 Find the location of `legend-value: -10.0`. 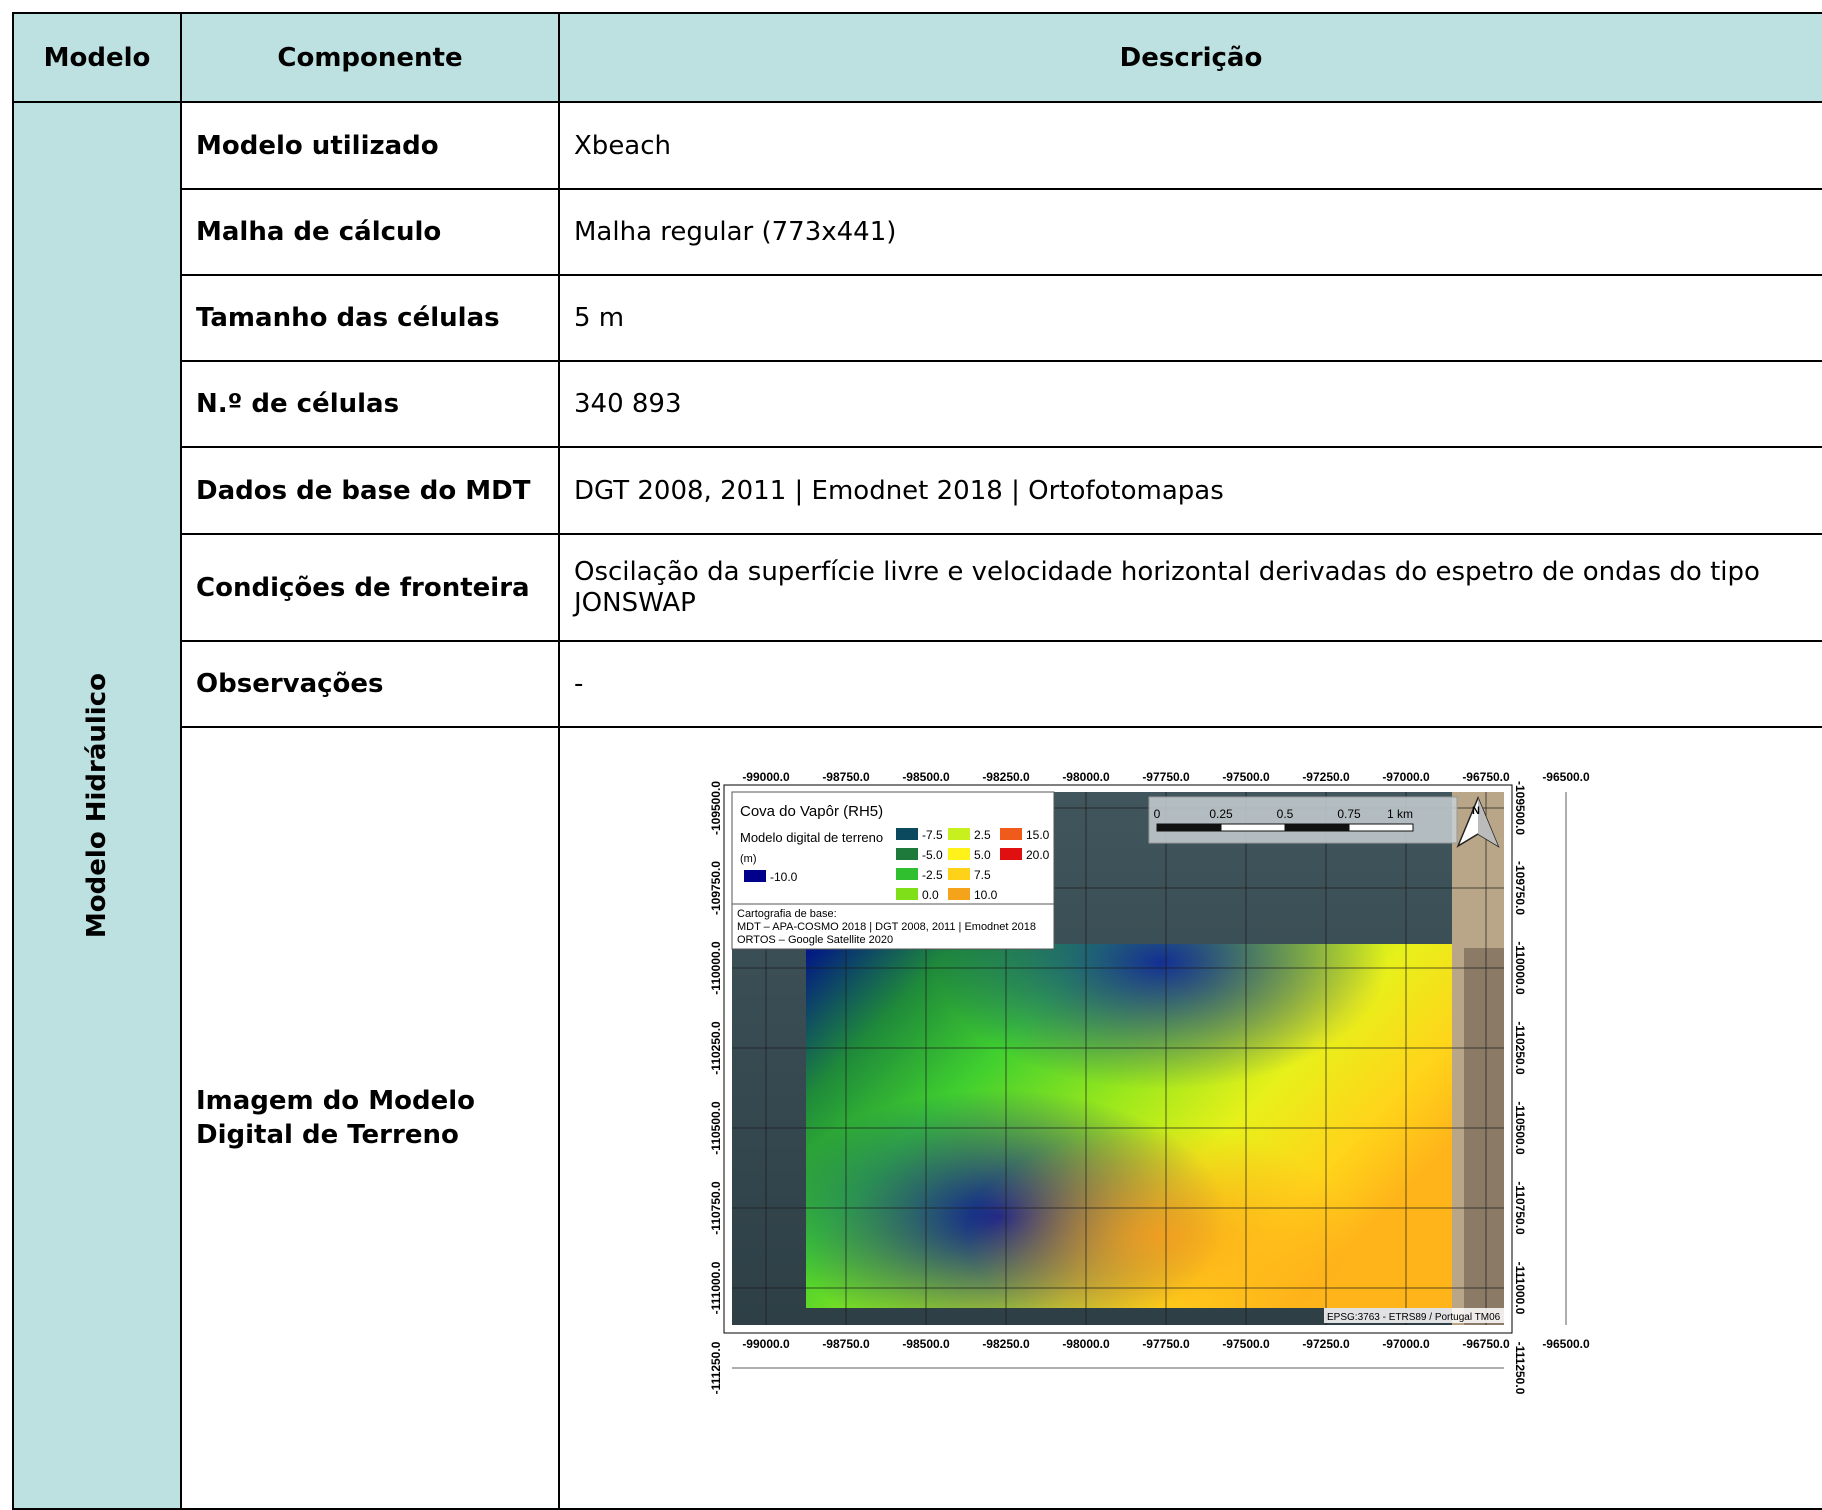

legend-value: -10.0 is located at coordinates (784, 877).